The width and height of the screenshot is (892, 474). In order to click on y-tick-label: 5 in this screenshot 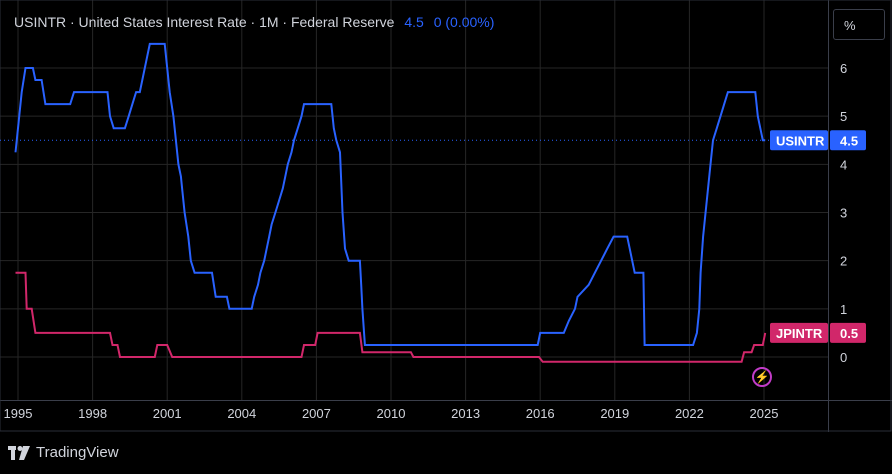, I will do `click(843, 116)`.